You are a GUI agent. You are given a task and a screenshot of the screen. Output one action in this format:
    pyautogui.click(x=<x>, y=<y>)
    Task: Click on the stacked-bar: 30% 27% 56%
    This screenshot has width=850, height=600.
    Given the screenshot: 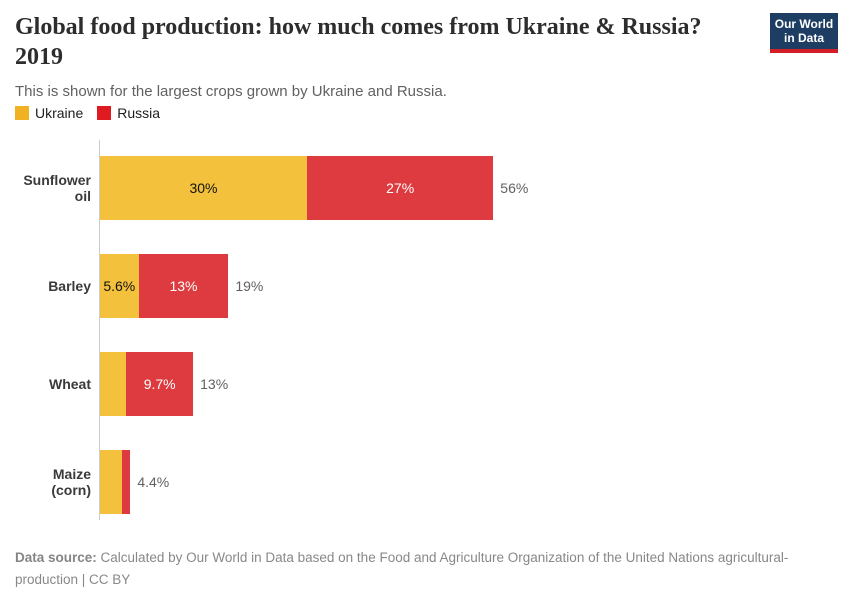 What is the action you would take?
    pyautogui.click(x=314, y=188)
    